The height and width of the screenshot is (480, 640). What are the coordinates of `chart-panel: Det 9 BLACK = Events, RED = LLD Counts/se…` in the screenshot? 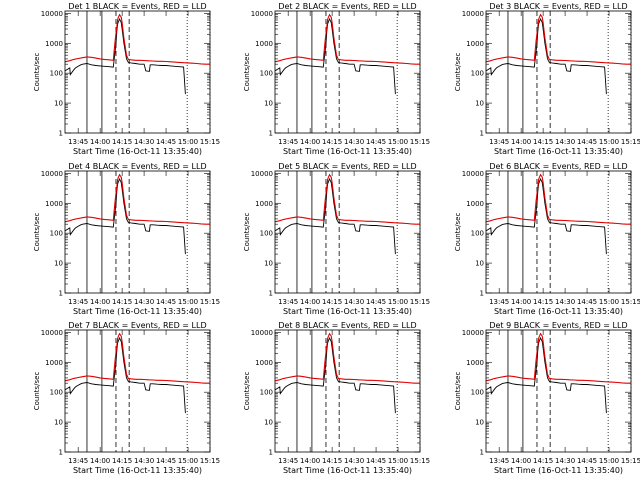 It's located at (547, 398).